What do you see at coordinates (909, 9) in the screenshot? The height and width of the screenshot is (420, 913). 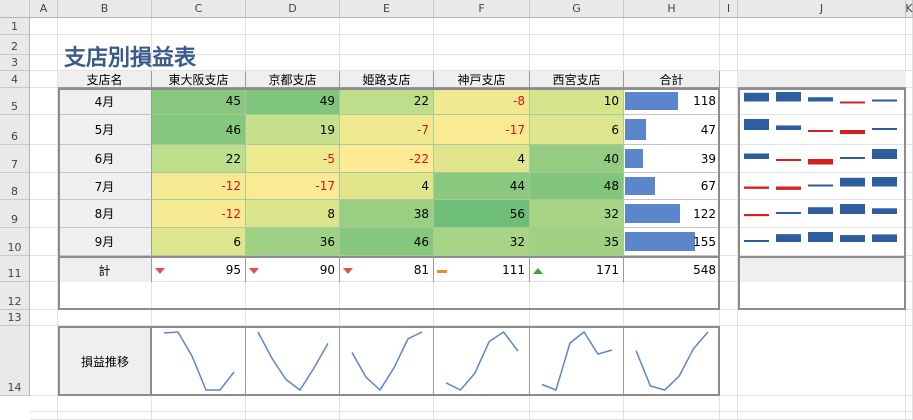 I see `column-header-K: K` at bounding box center [909, 9].